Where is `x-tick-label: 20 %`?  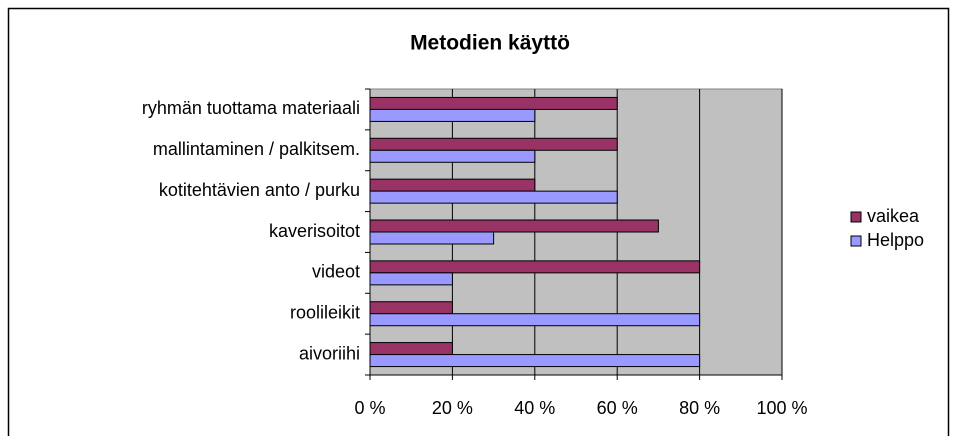 x-tick-label: 20 % is located at coordinates (452, 408).